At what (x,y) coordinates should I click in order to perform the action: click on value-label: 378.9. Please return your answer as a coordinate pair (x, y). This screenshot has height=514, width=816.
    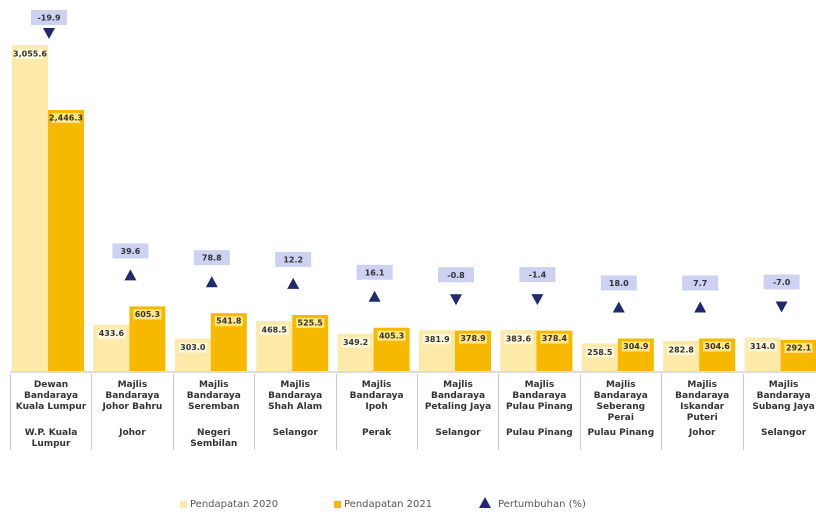
    Looking at the image, I should click on (473, 338).